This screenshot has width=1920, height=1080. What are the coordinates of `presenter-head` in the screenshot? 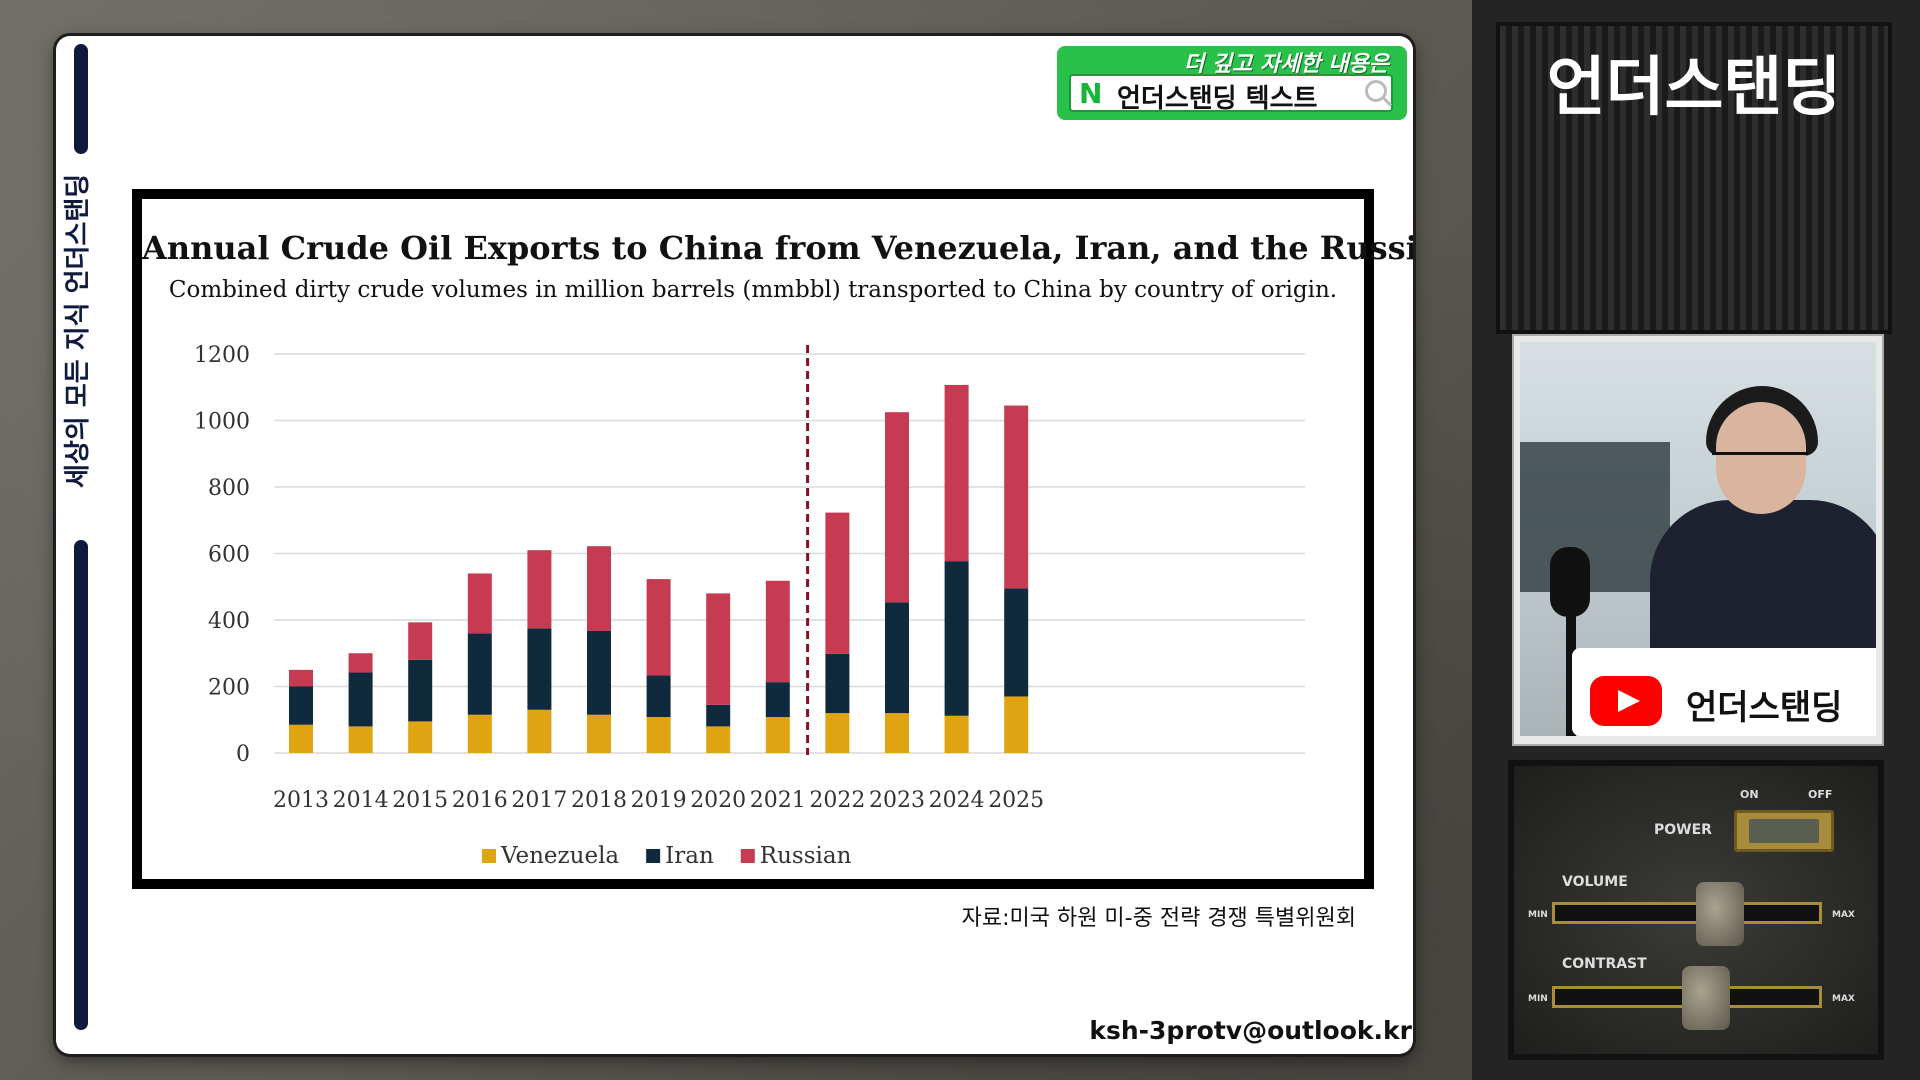 It's located at (1761, 458).